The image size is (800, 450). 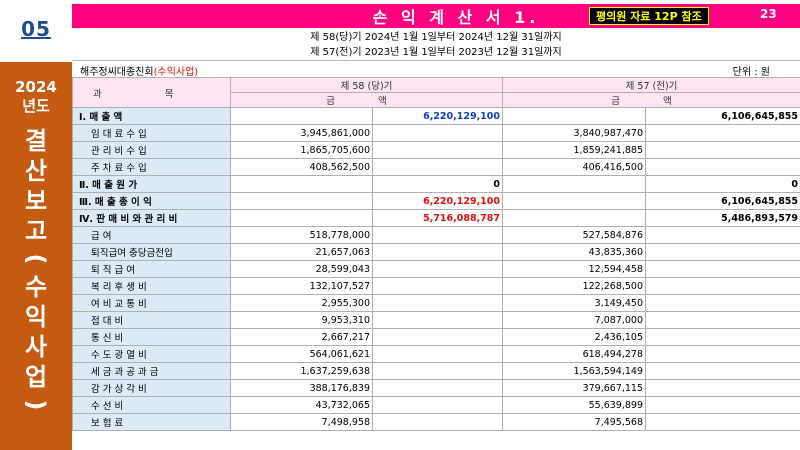 I want to click on previous-total-cell: 5,486,893,579, so click(x=722, y=218).